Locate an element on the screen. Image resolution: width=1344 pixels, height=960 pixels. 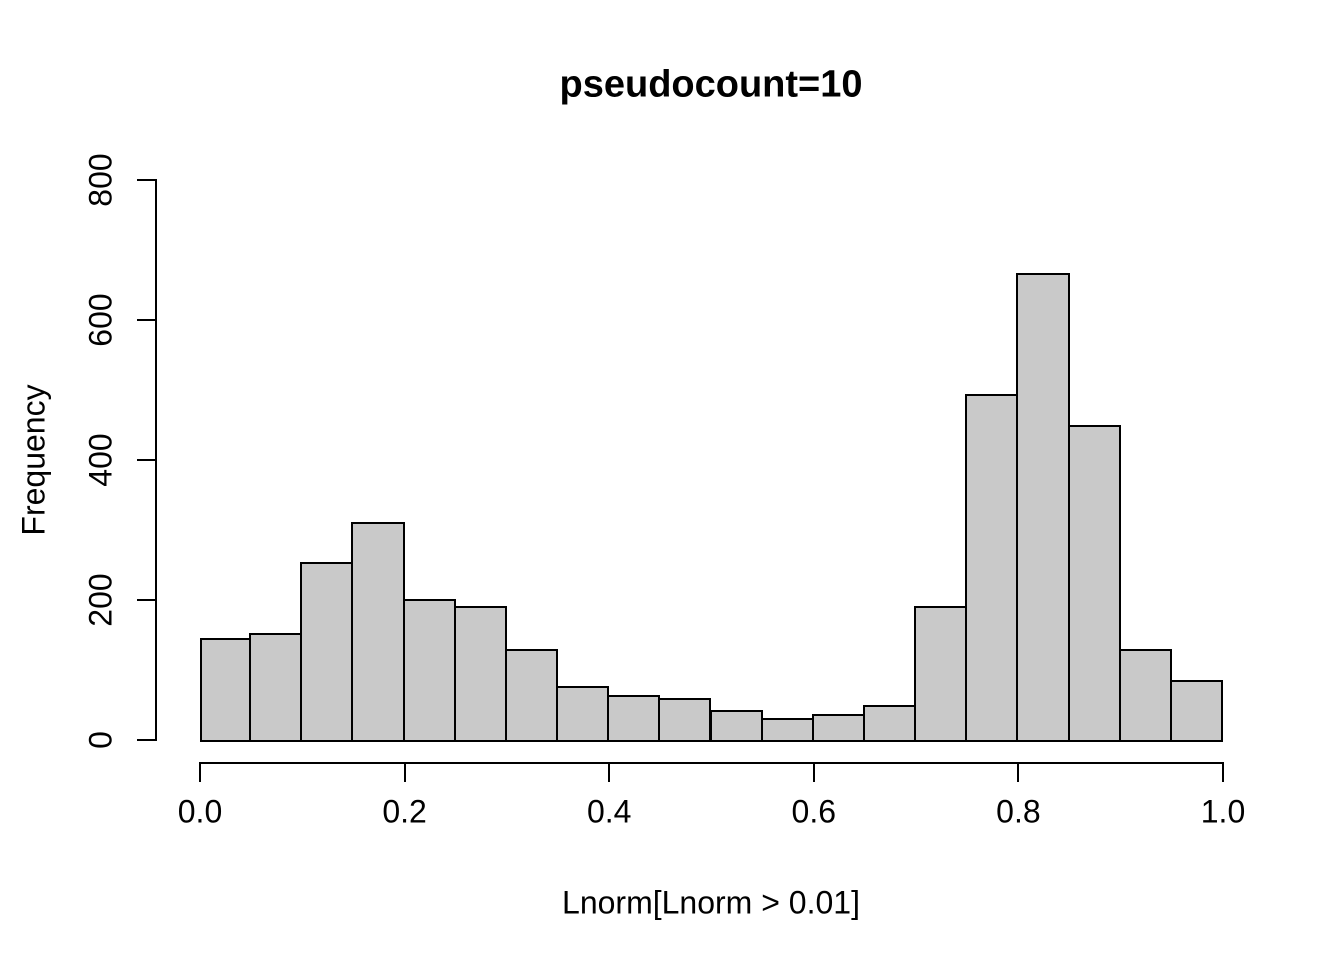
y-axis-label: Frequency is located at coordinates (33, 460).